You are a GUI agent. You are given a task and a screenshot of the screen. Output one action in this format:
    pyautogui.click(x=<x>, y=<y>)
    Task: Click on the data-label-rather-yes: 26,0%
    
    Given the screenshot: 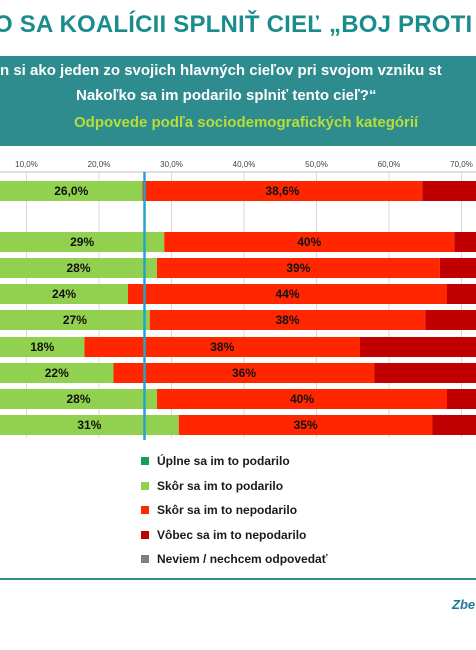 What is the action you would take?
    pyautogui.click(x=71, y=191)
    